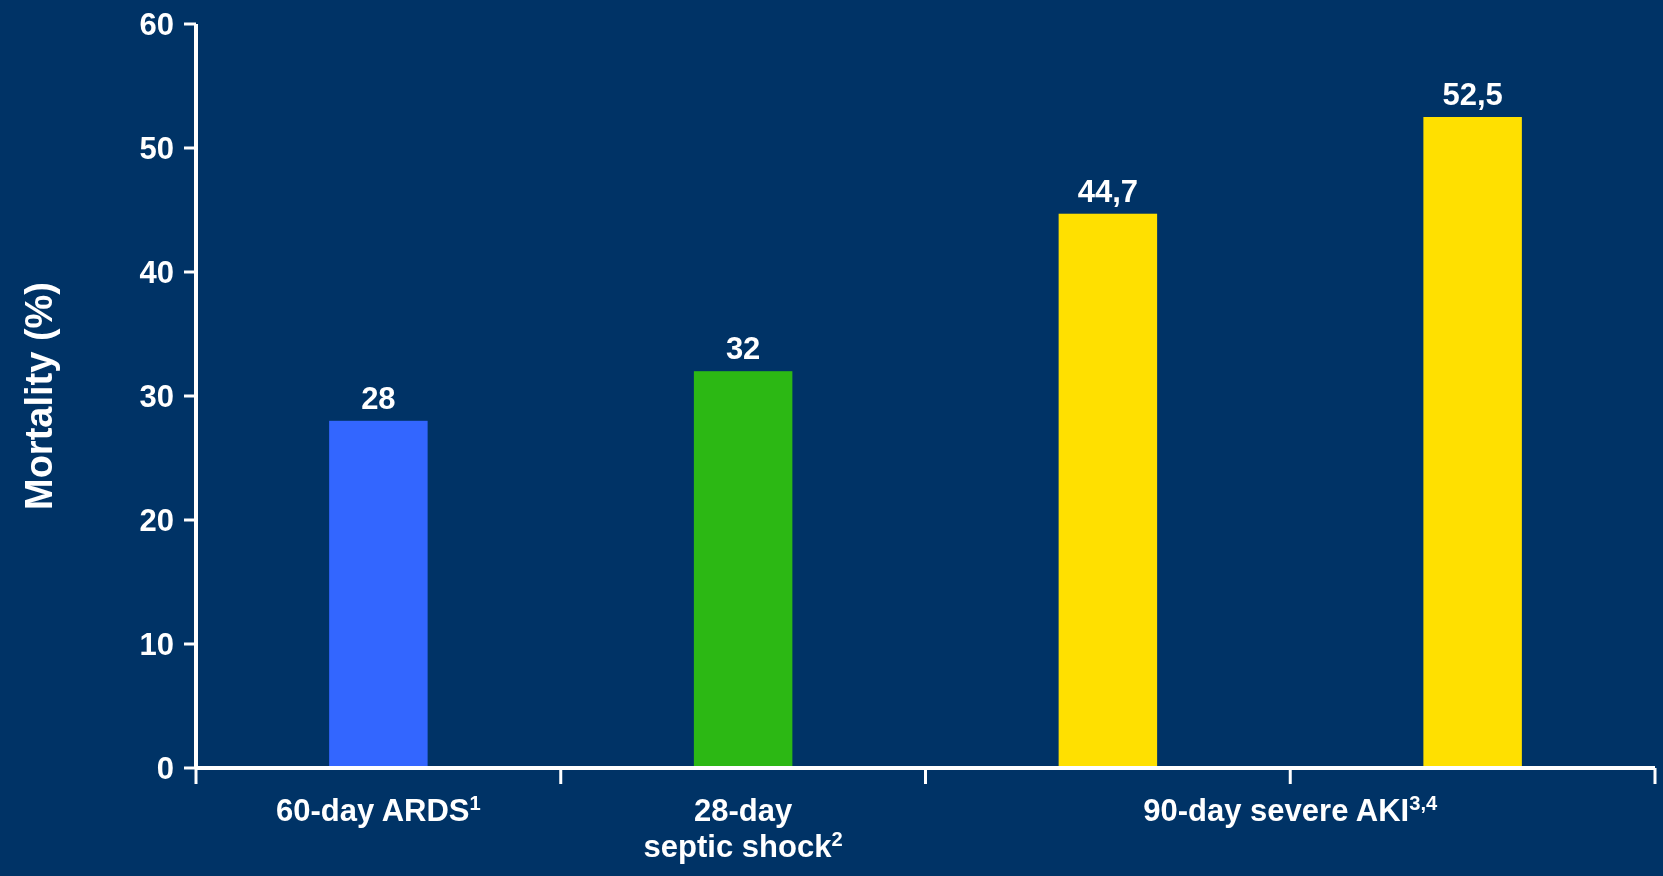 The height and width of the screenshot is (876, 1663). Describe the element at coordinates (156, 272) in the screenshot. I see `y-tick-label: 40` at that location.